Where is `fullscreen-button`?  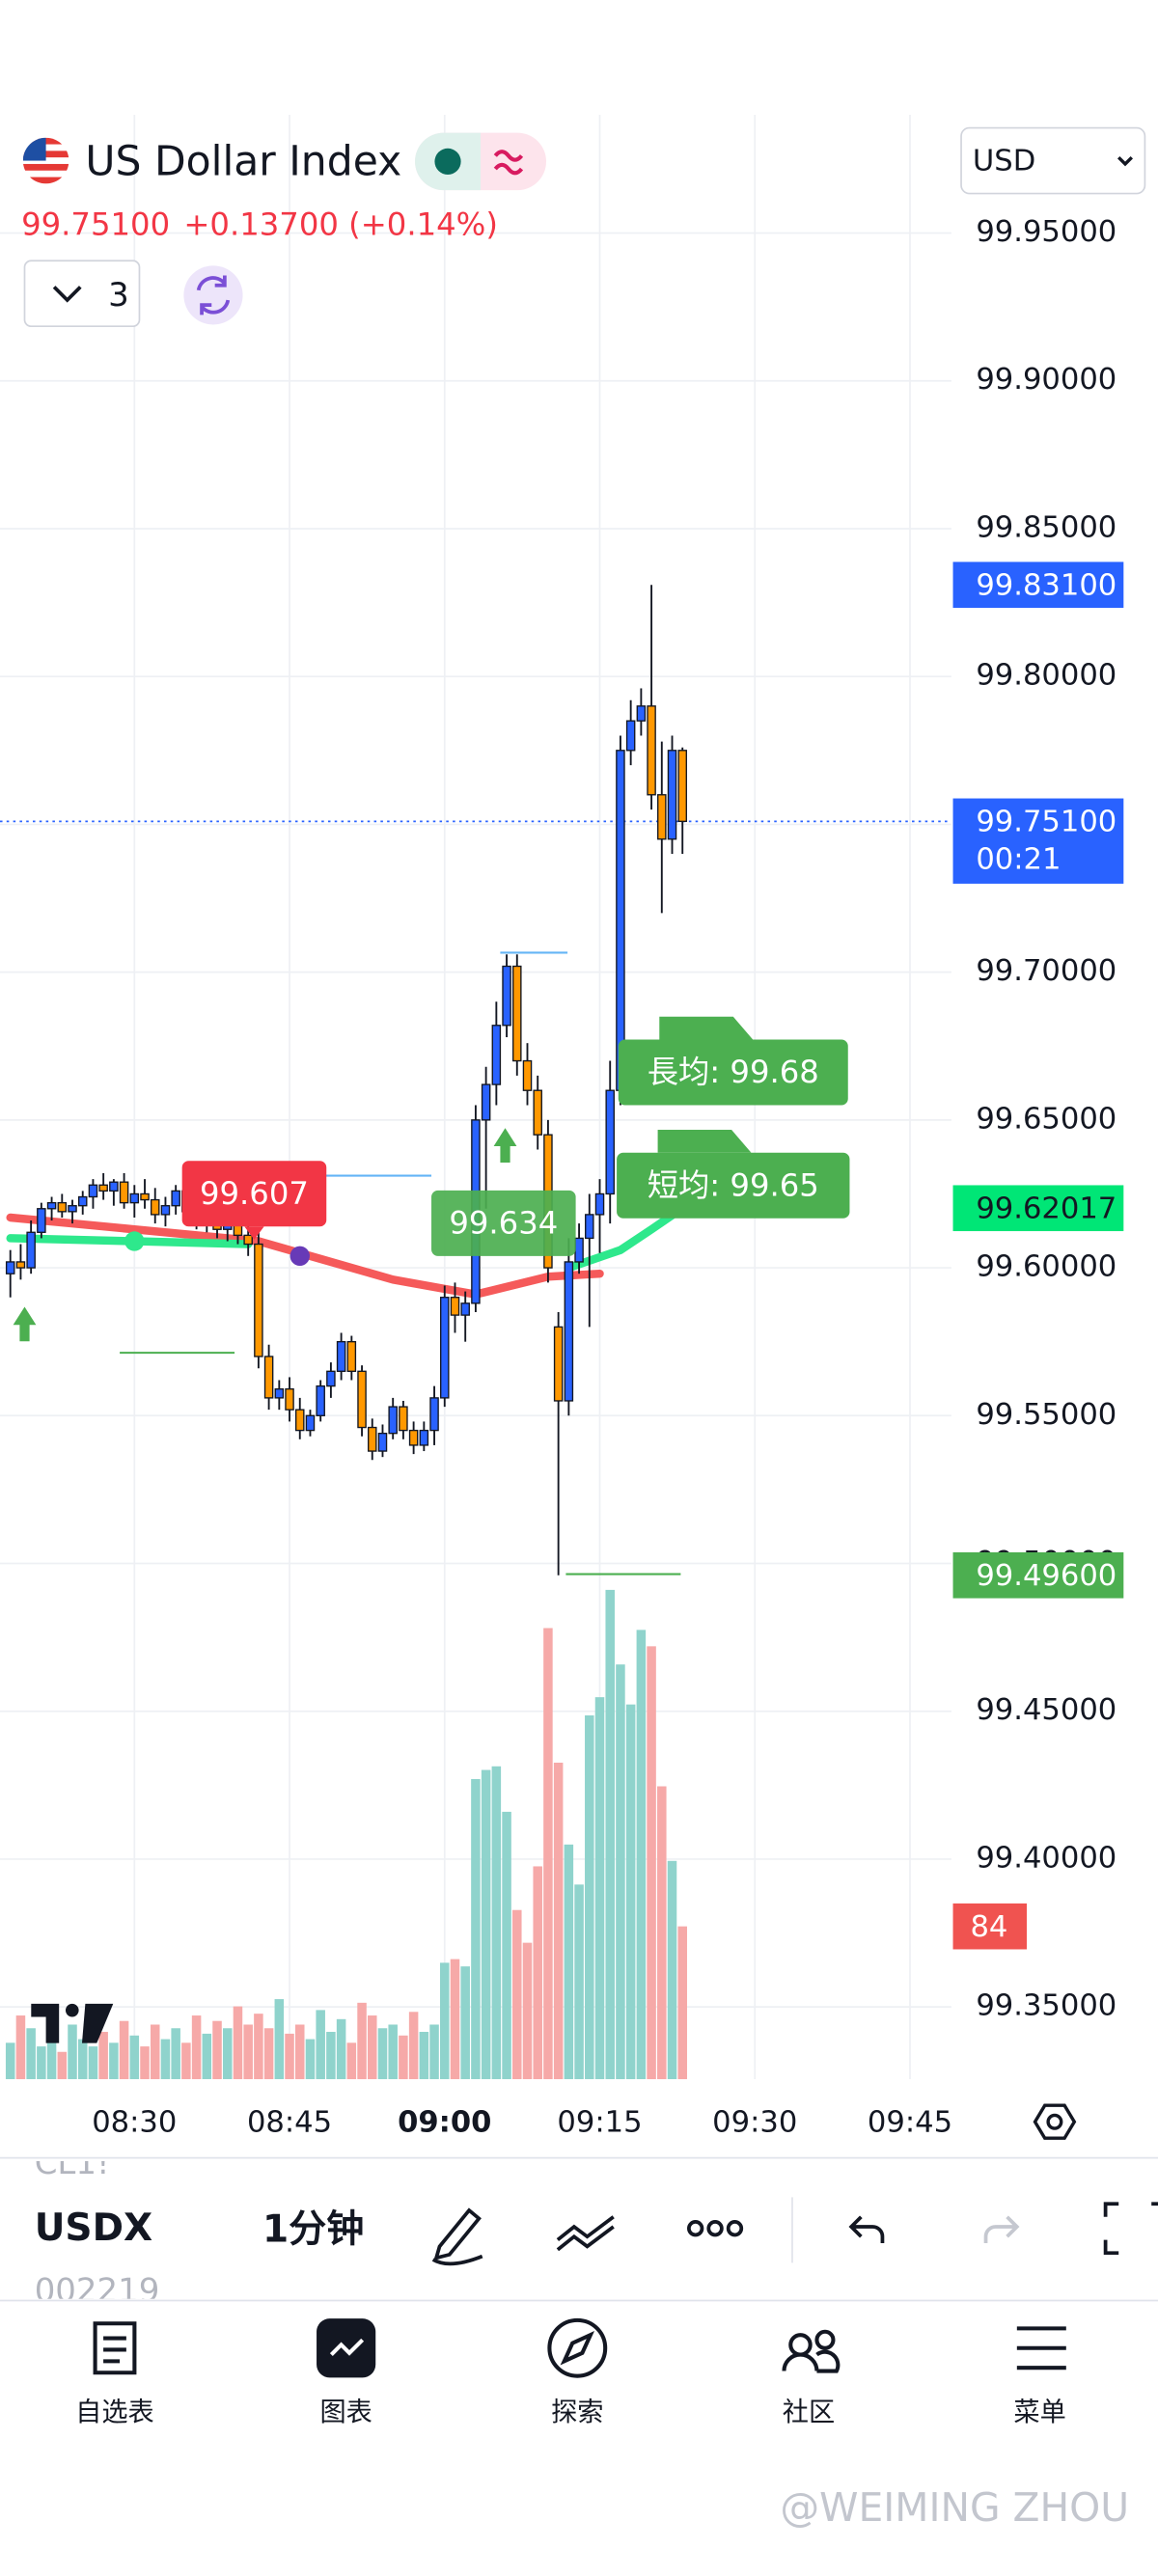 fullscreen-button is located at coordinates (1130, 2229).